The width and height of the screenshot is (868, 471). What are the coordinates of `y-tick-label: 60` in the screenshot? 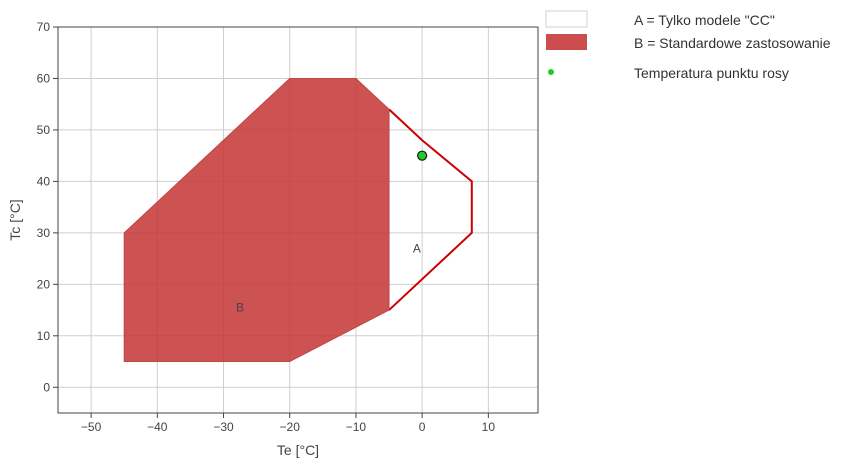 It's located at (44, 78).